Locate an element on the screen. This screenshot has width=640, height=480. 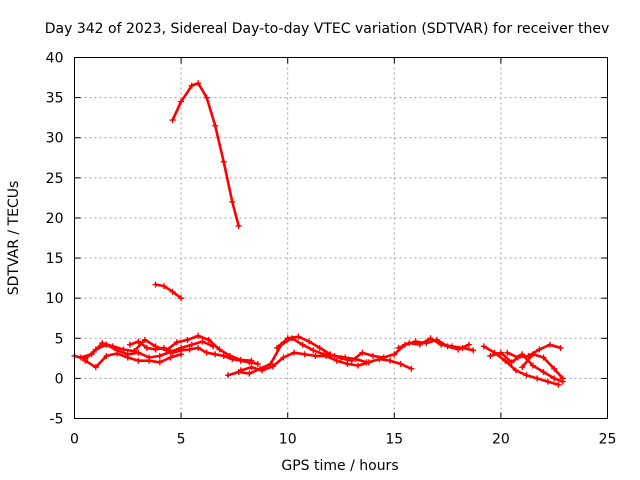
series-arc-d is located at coordinates (194, 353).